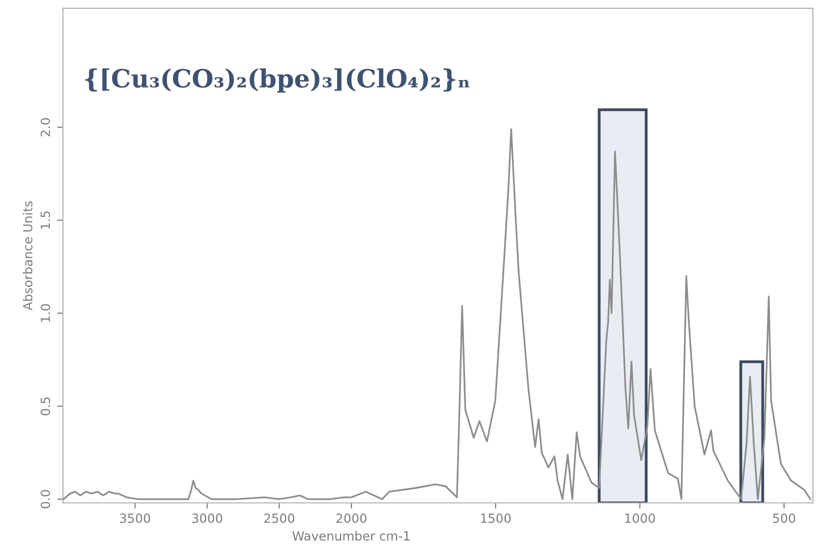  Describe the element at coordinates (45, 313) in the screenshot. I see `y-tick-label: 1.0` at that location.